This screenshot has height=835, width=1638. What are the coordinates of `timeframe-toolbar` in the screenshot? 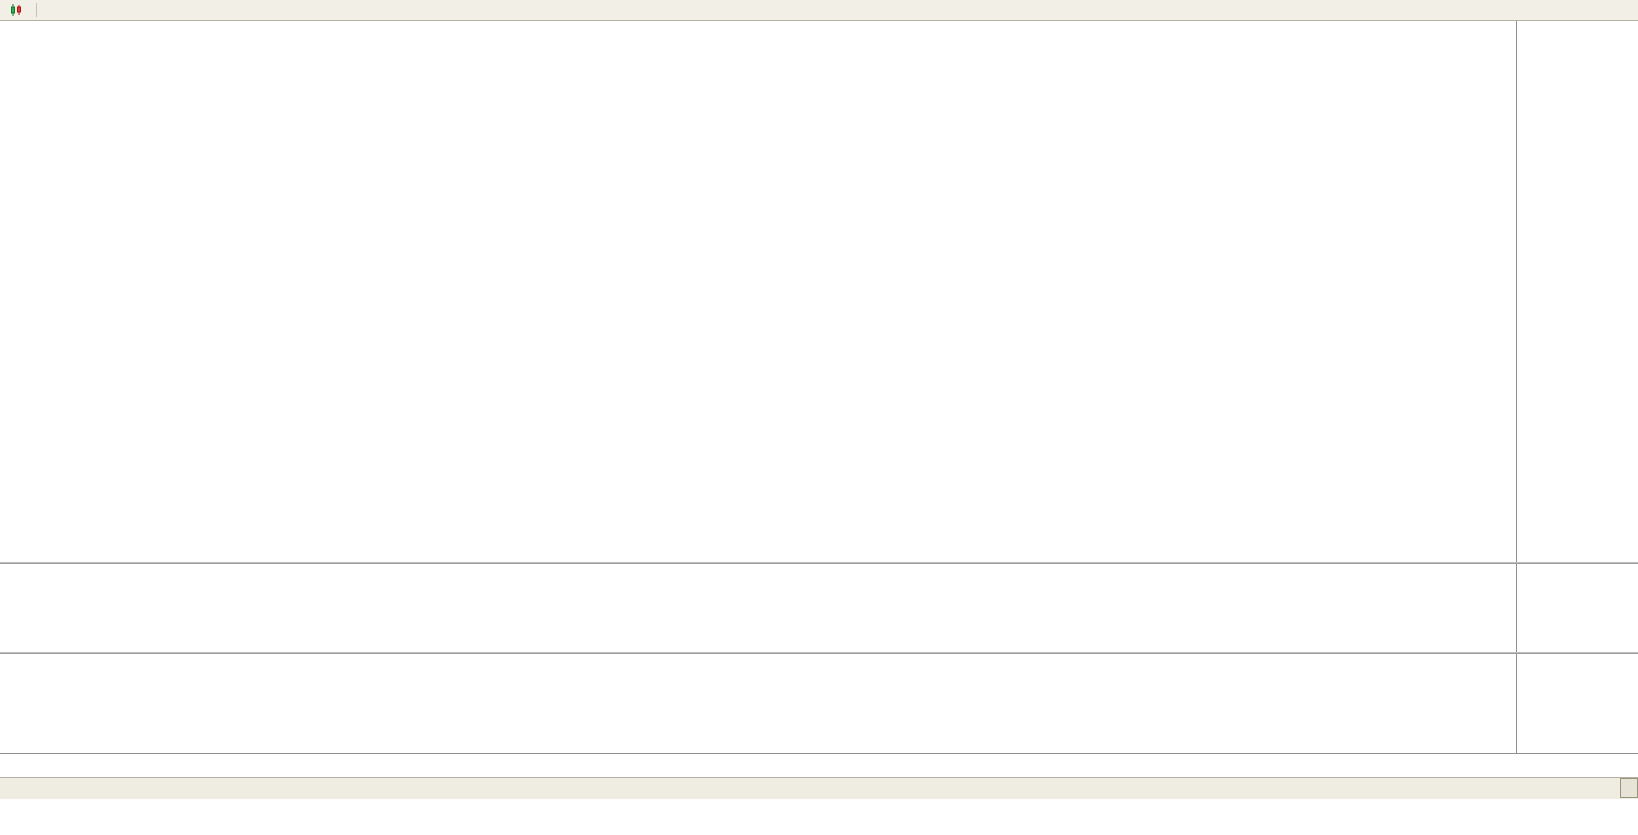 It's located at (819, 10).